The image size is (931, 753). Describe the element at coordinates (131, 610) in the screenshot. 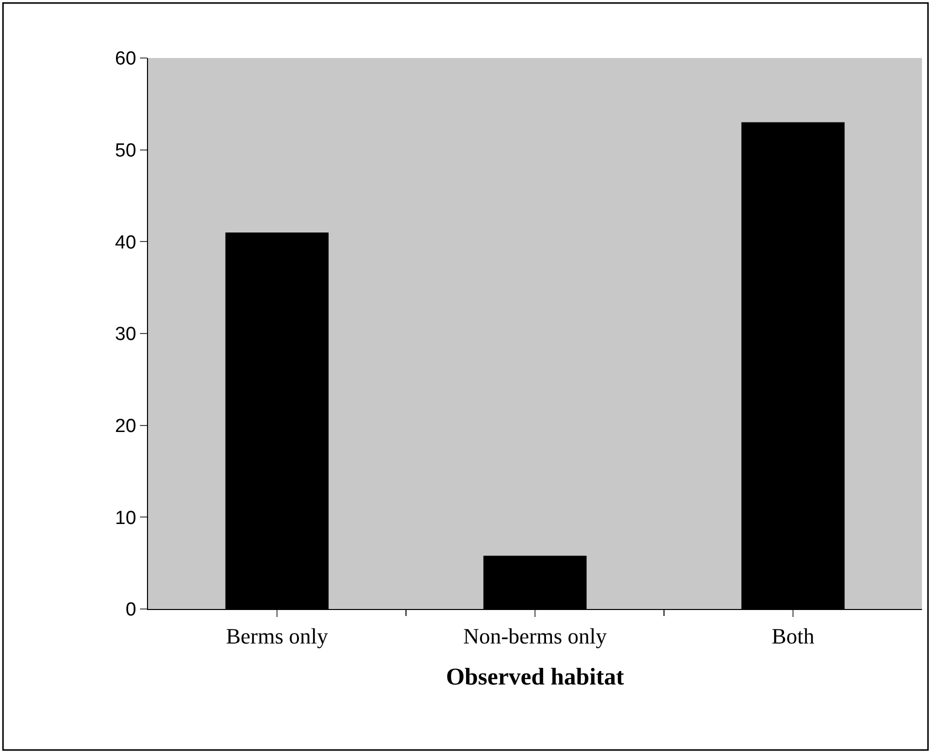

I see `y-tick-label: 0` at that location.